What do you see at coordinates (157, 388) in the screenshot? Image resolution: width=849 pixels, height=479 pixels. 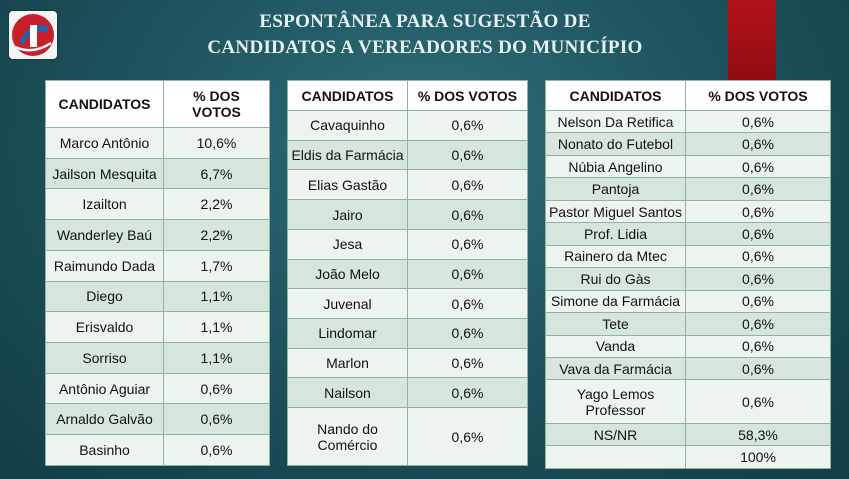 I see `table-row: Antônio Aguiar 0,6%` at bounding box center [157, 388].